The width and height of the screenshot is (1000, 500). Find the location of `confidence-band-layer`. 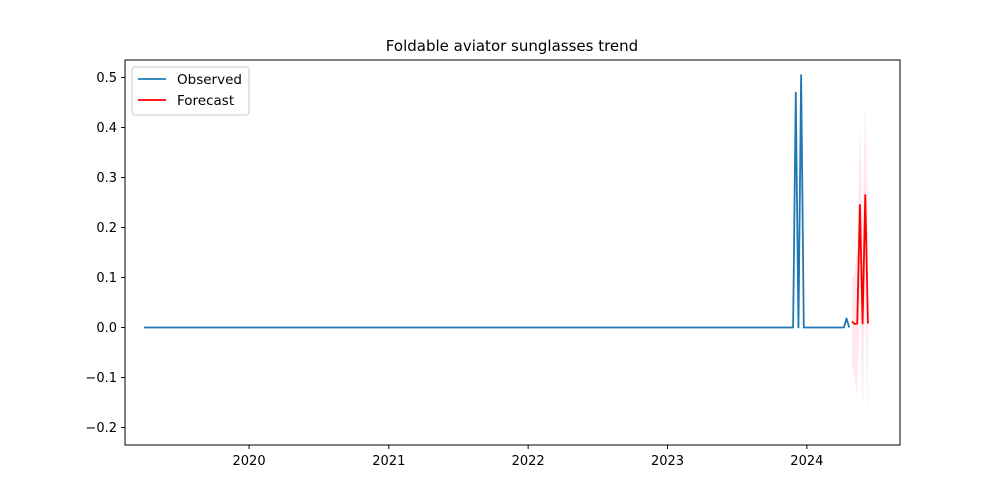

confidence-band-layer is located at coordinates (859, 264).